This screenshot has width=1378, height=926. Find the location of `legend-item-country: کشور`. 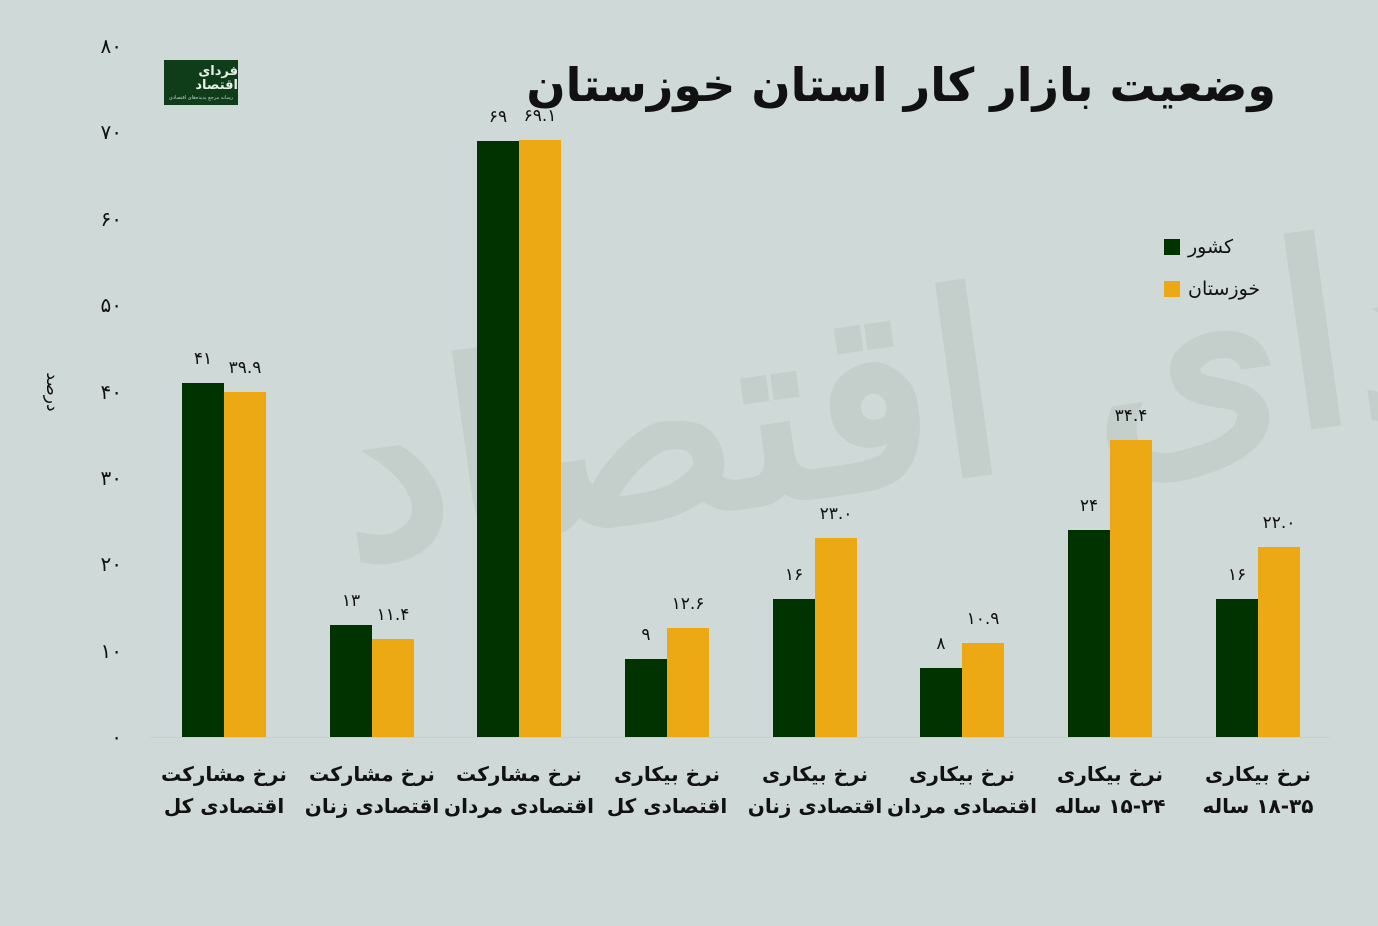

legend-item-country: کشور is located at coordinates (1212, 247).